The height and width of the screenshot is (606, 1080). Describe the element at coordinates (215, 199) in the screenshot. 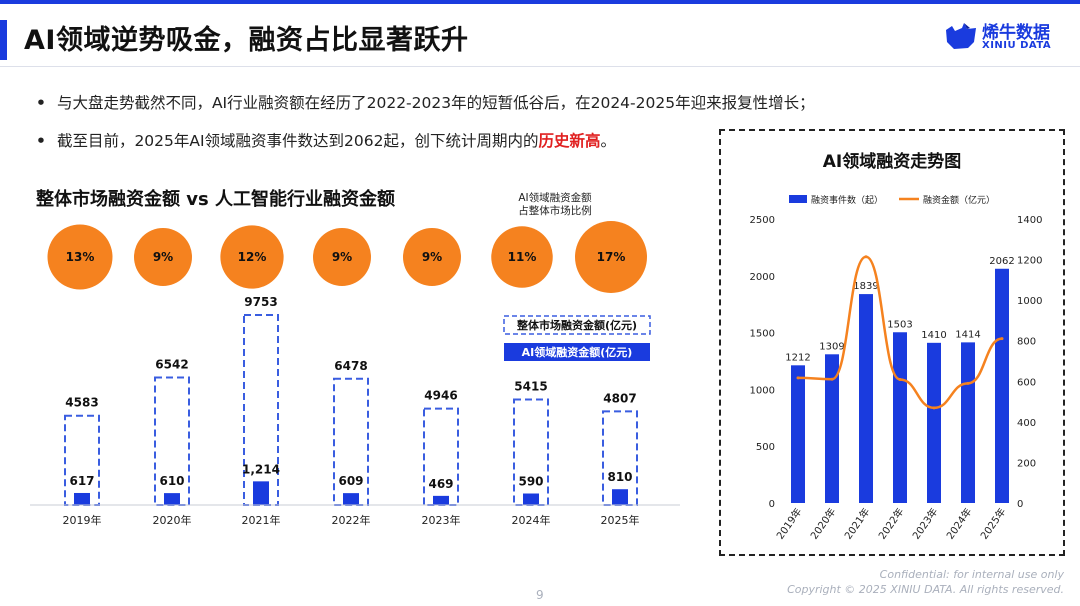

I see `left-chart-title: 整体市场融资金额 vs 人工智能行业融资金额` at that location.